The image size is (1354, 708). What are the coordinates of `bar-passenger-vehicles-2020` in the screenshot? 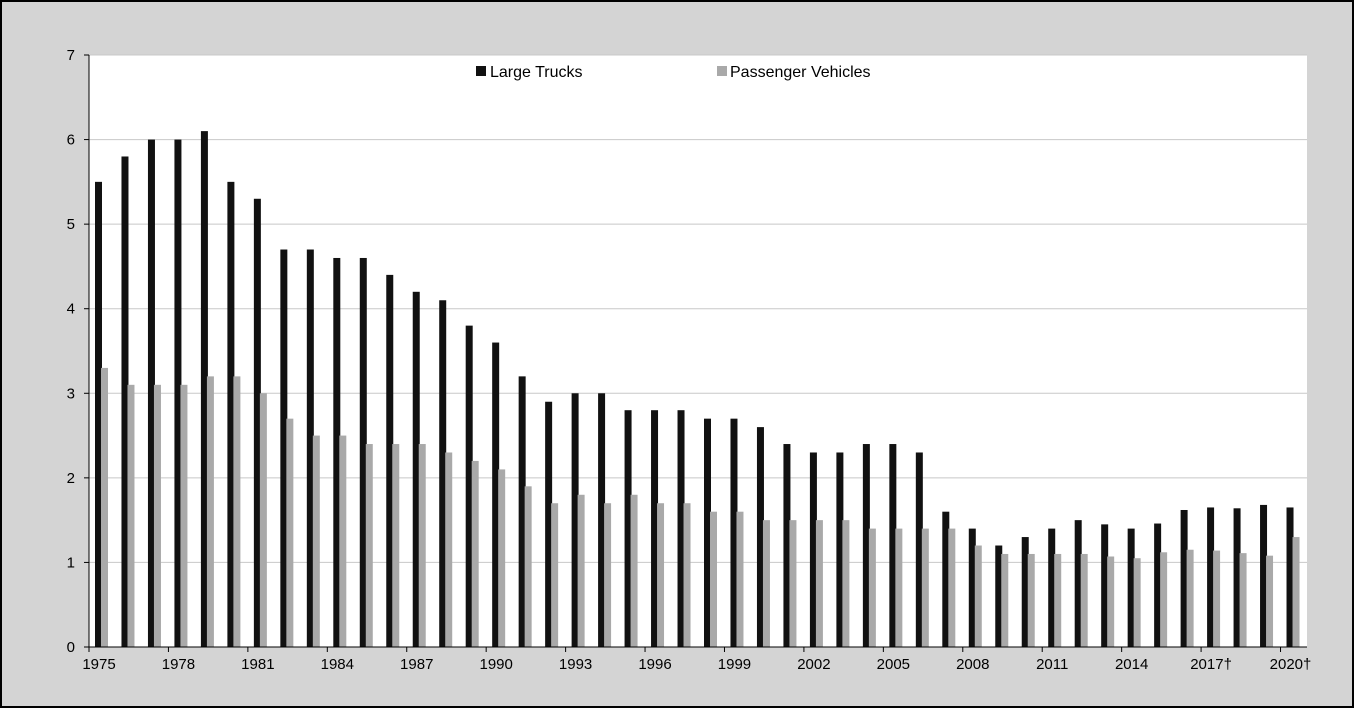 It's located at (1296, 592).